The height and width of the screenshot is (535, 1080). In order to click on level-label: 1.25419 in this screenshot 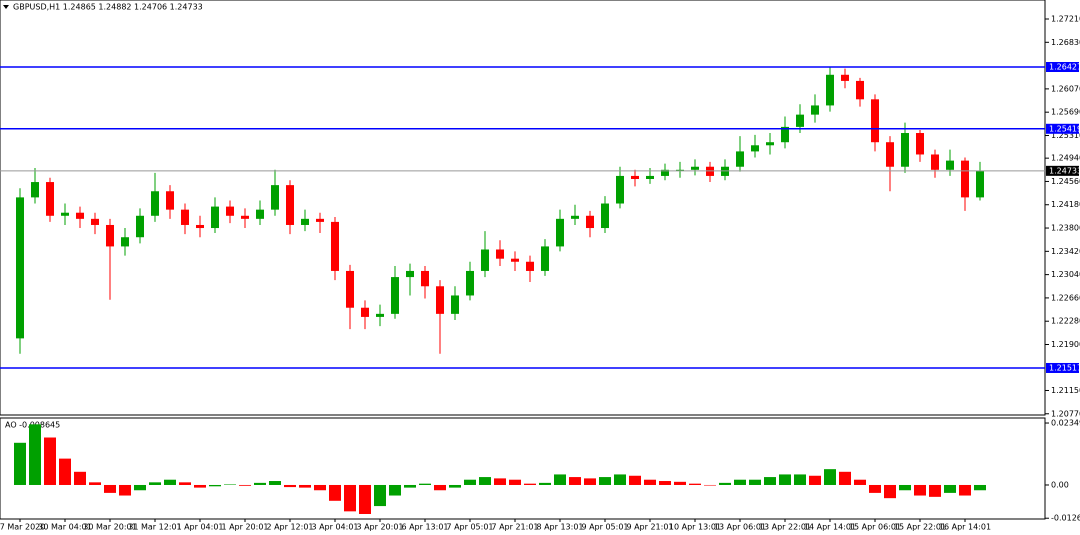, I will do `click(1064, 128)`.